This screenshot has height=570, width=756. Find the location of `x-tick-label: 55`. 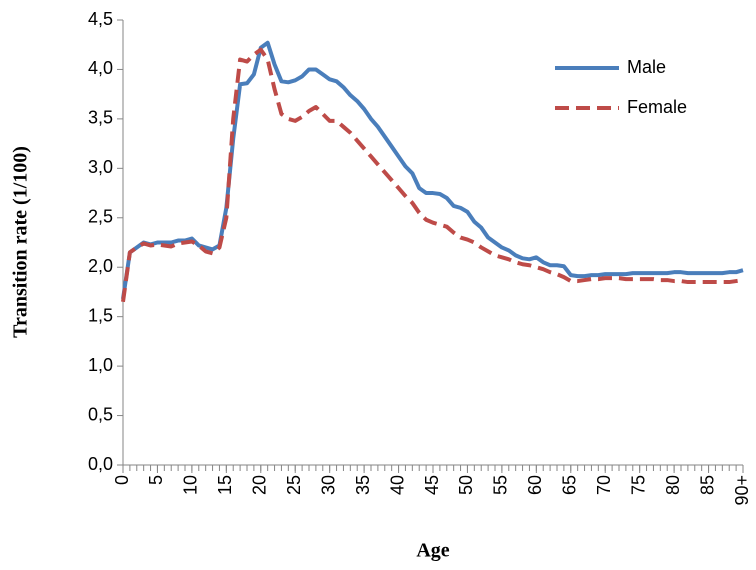

x-tick-label: 55 is located at coordinates (501, 485).